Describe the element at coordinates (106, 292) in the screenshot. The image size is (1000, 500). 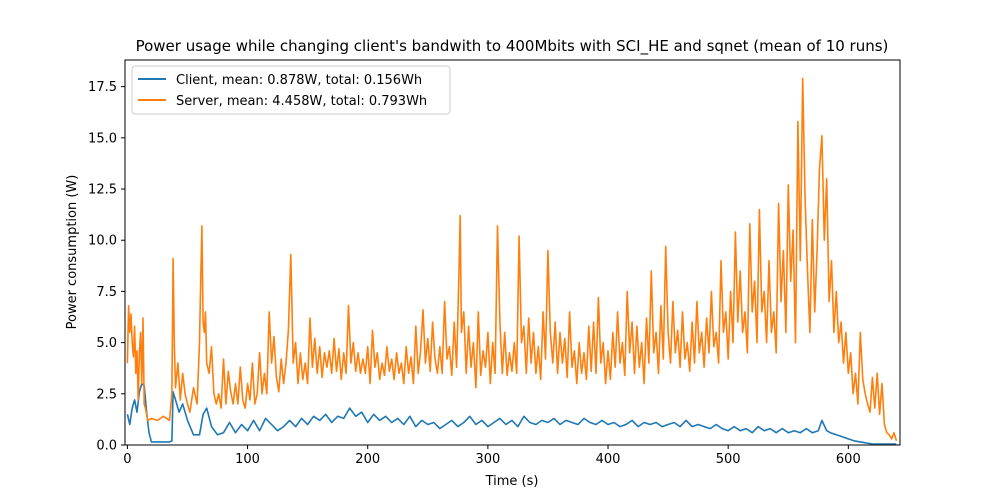
I see `y-tick-label: 7.5` at that location.